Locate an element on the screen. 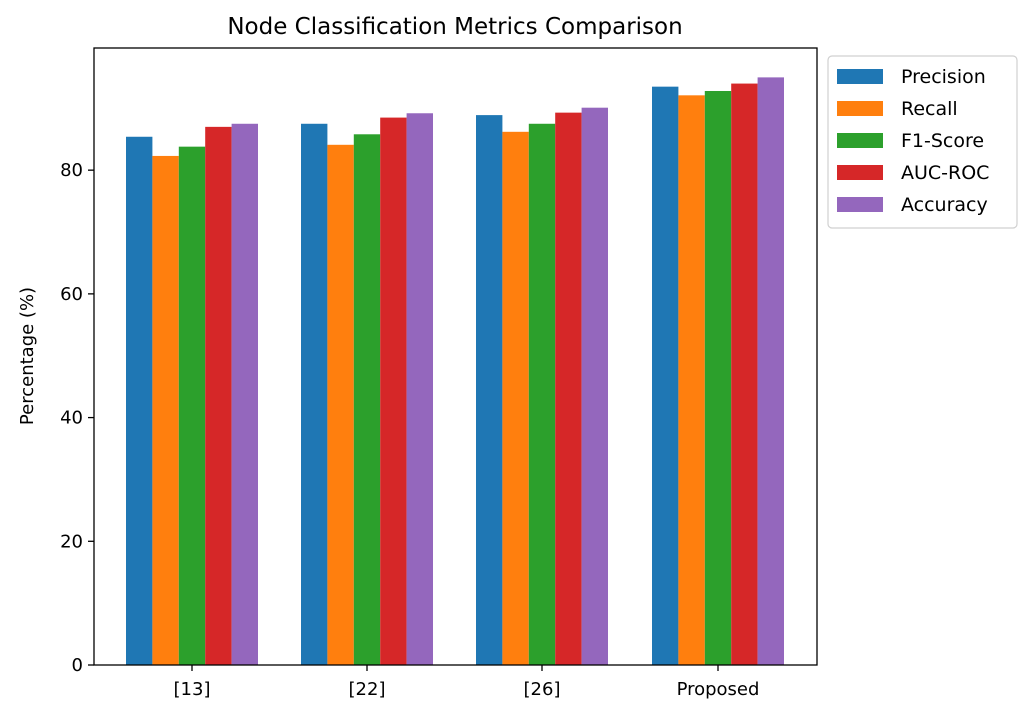 The image size is (1032, 720). legend-label-recall: Recall is located at coordinates (929, 109).